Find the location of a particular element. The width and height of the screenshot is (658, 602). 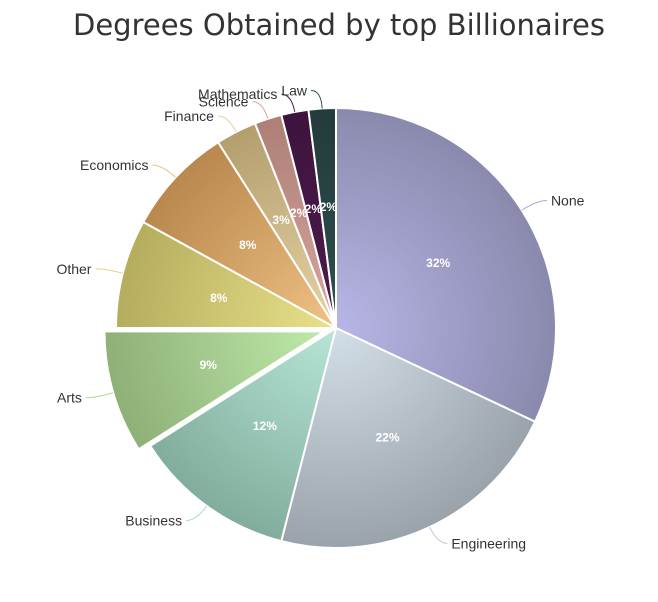

pct-label-mathematics: 2% is located at coordinates (314, 209).